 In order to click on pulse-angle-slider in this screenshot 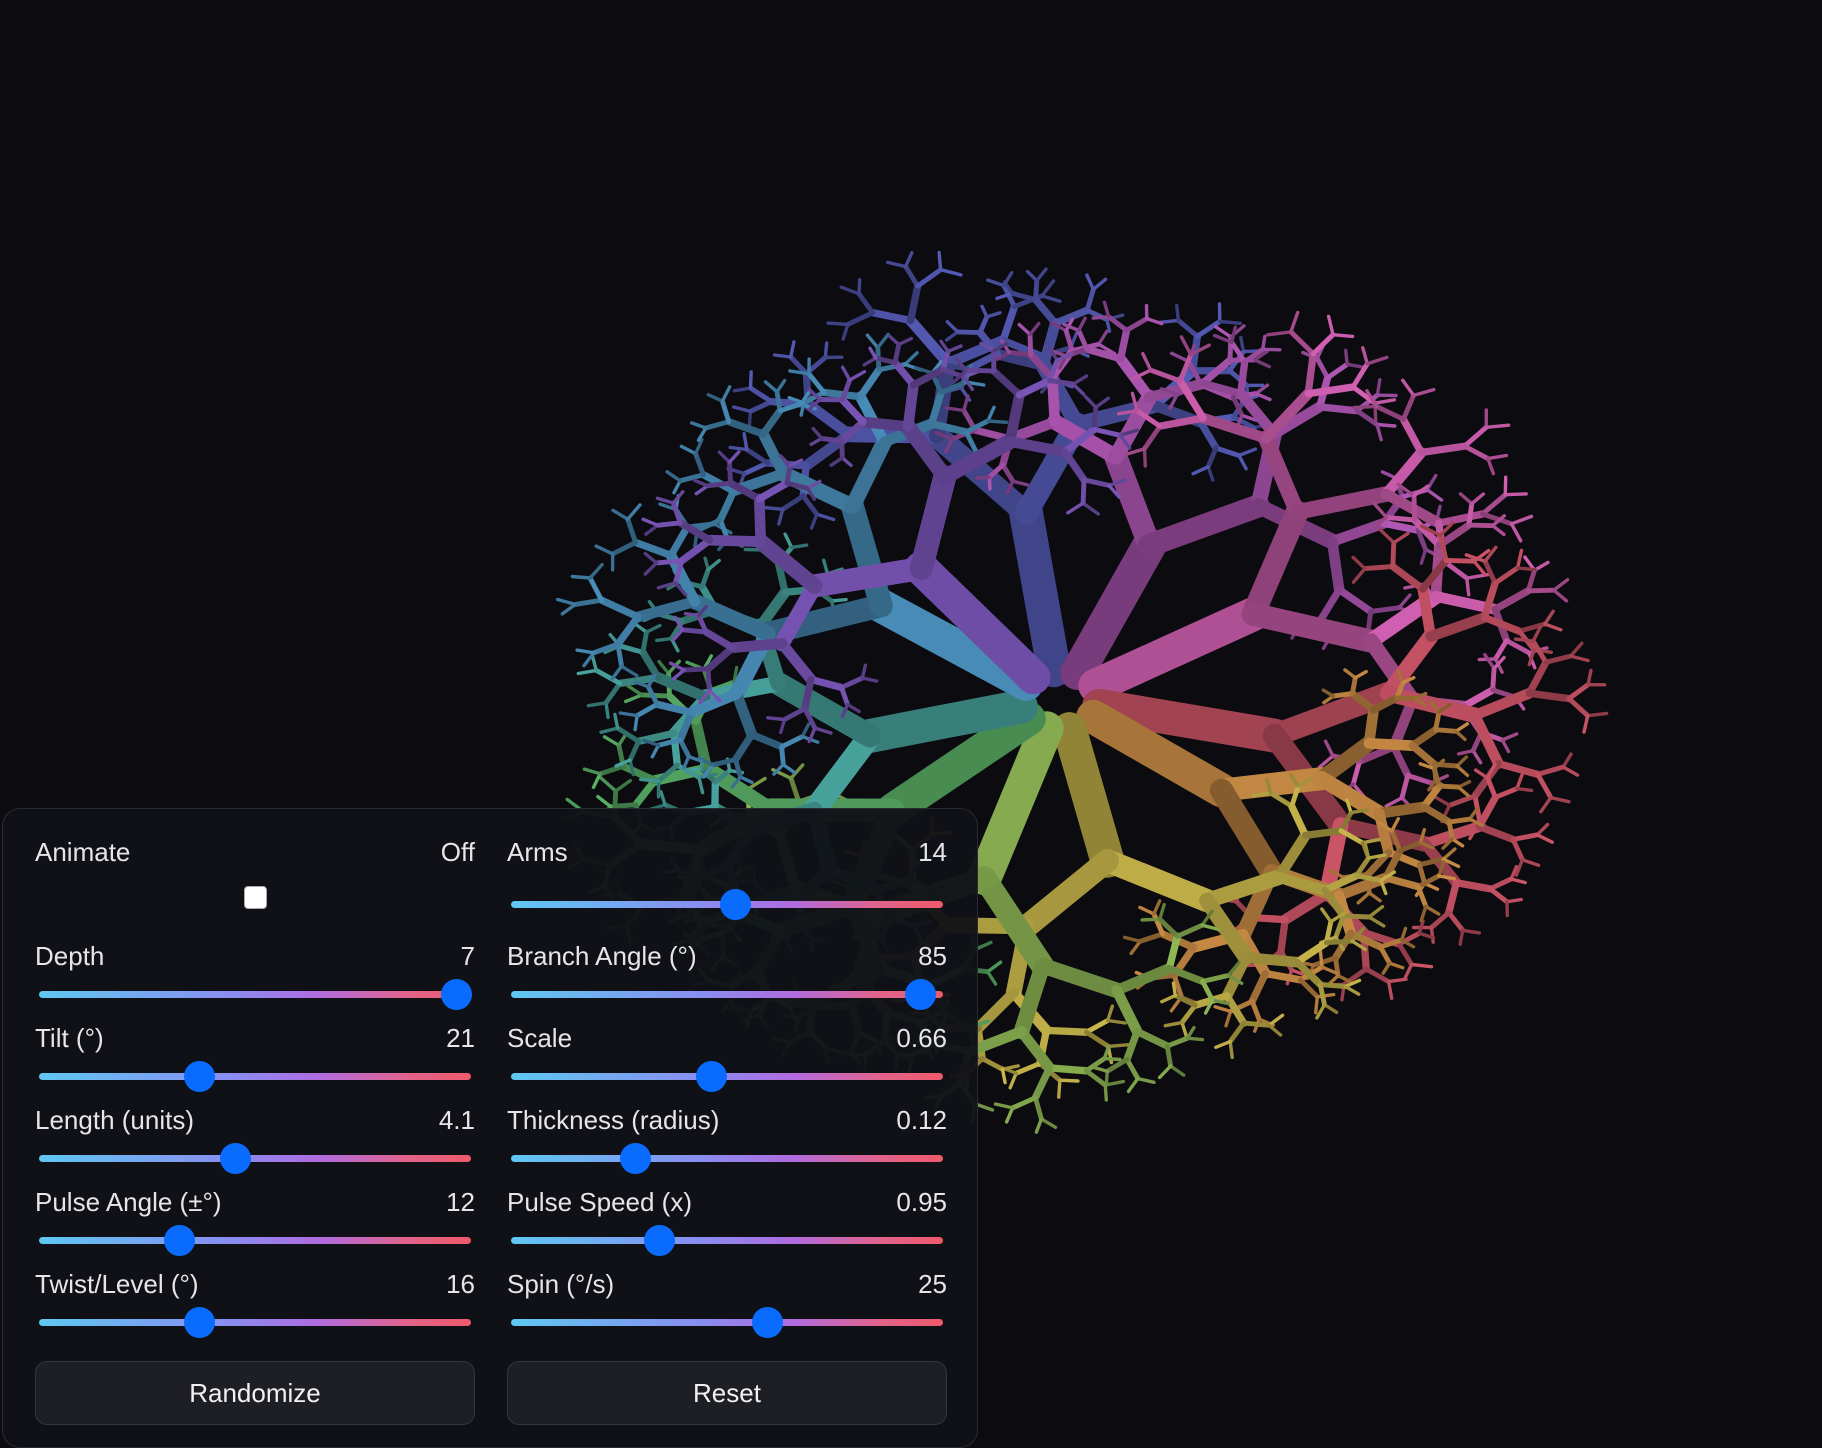, I will do `click(255, 1240)`.